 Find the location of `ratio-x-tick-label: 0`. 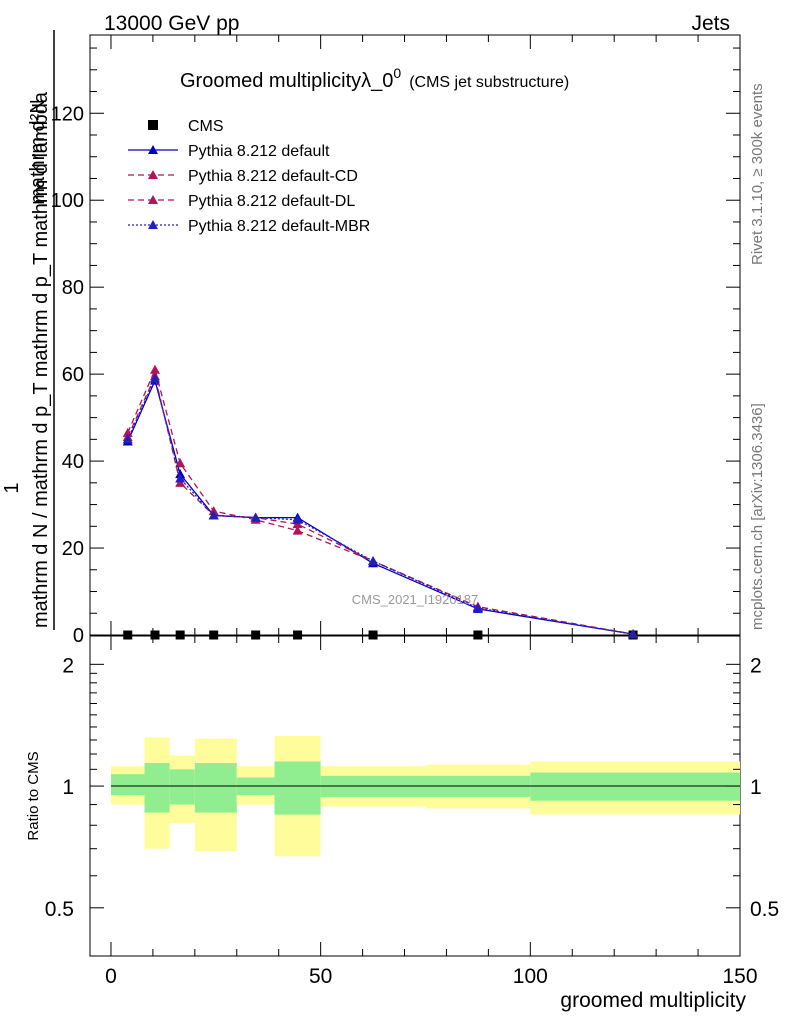

ratio-x-tick-label: 0 is located at coordinates (111, 976).